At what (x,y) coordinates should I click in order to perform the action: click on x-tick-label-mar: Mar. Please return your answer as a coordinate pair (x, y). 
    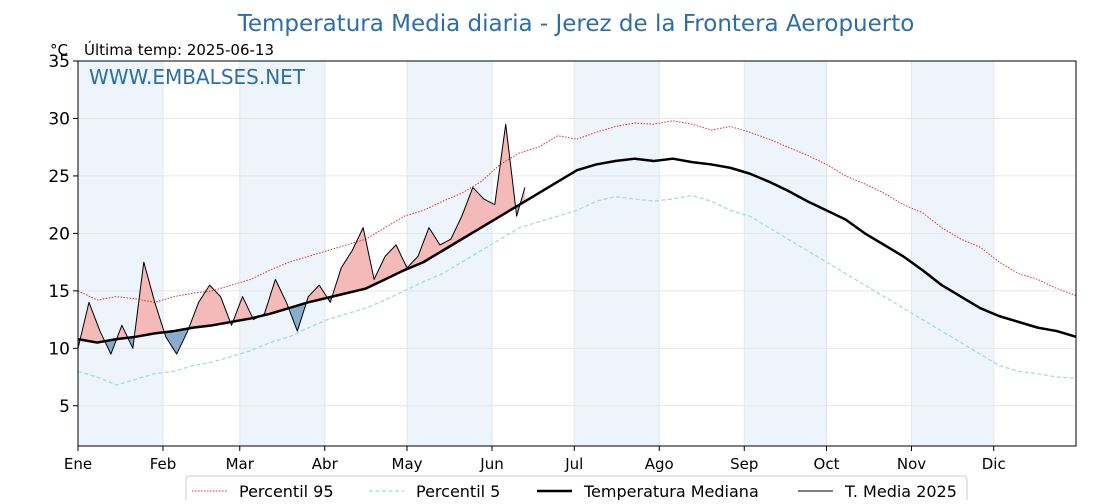
    Looking at the image, I should click on (240, 464).